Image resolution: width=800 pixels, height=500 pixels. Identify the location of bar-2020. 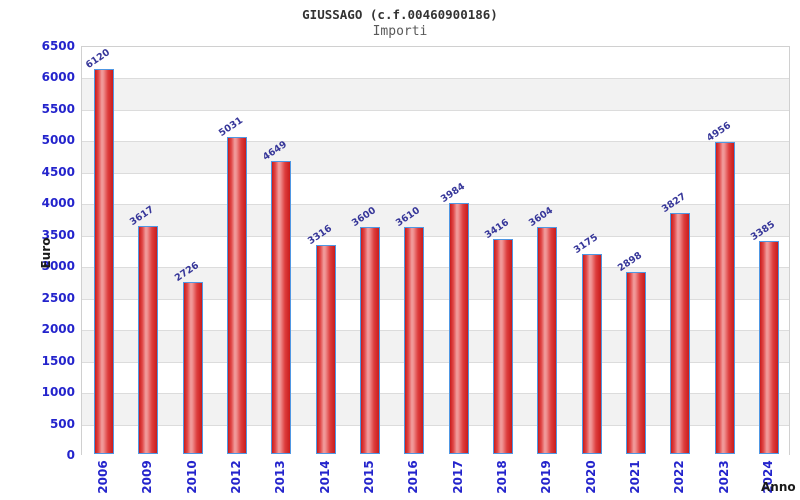
(591, 354).